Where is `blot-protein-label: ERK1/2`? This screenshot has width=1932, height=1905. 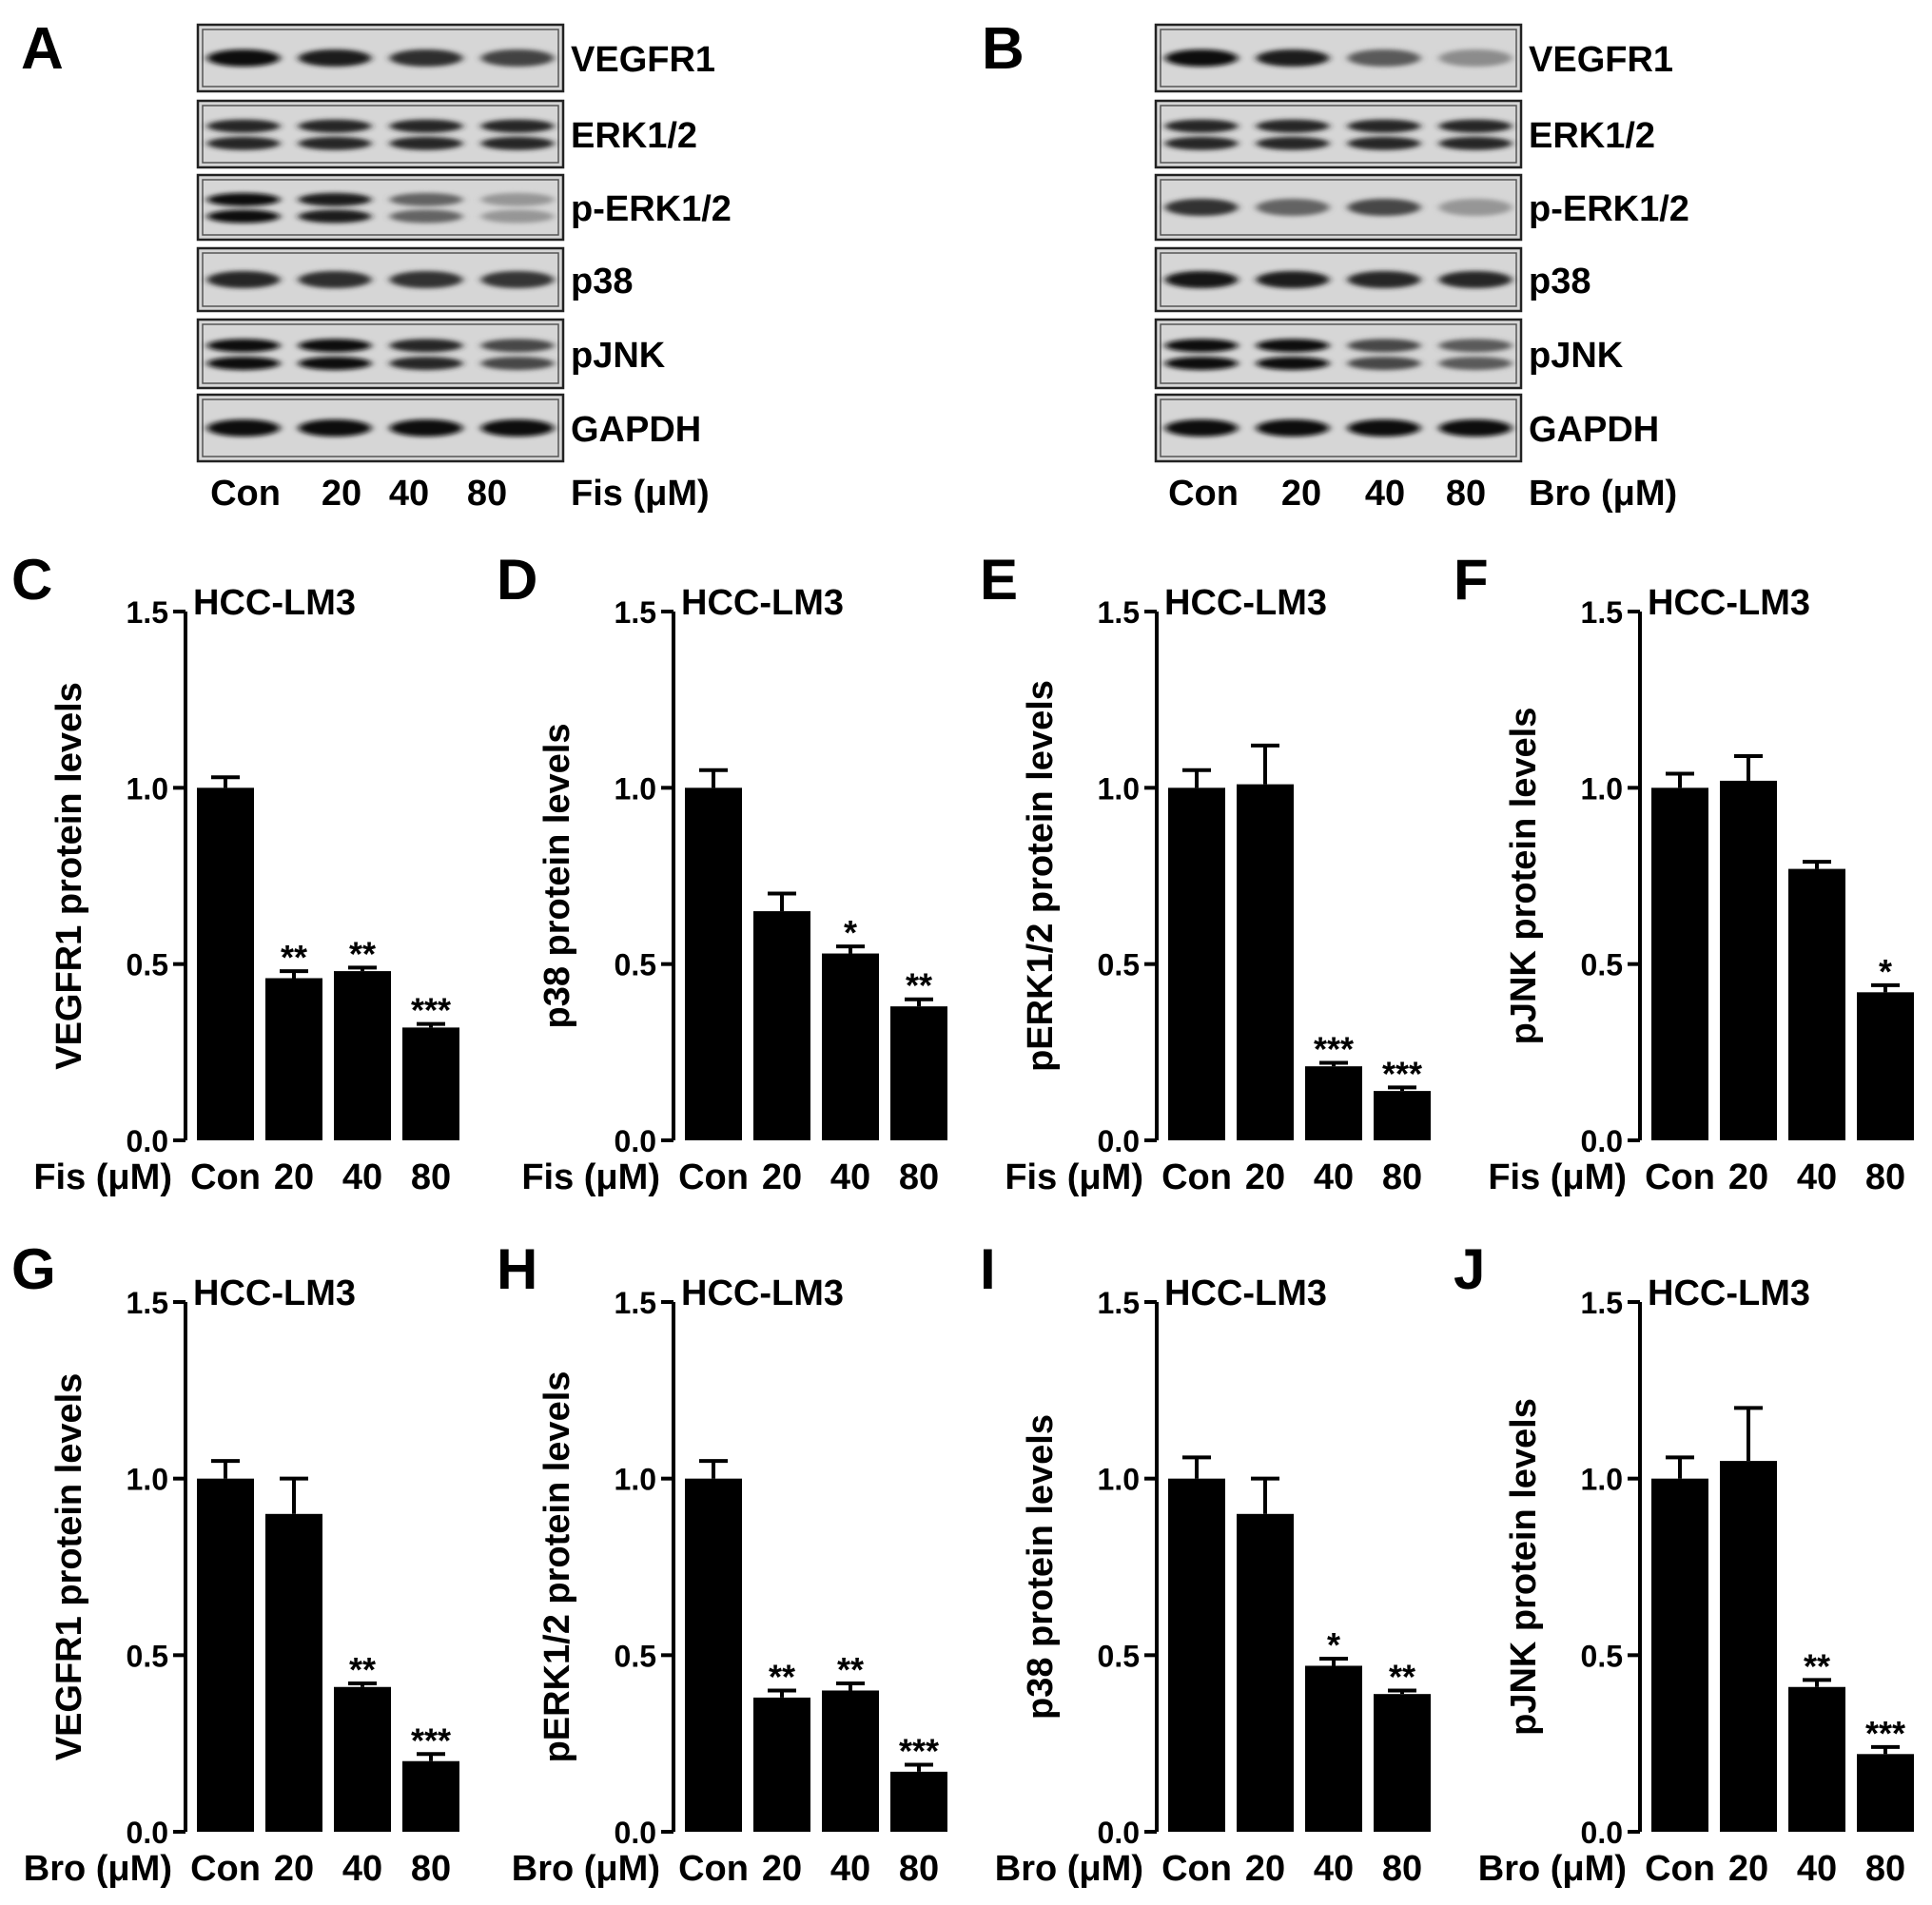
blot-protein-label: ERK1/2 is located at coordinates (634, 136).